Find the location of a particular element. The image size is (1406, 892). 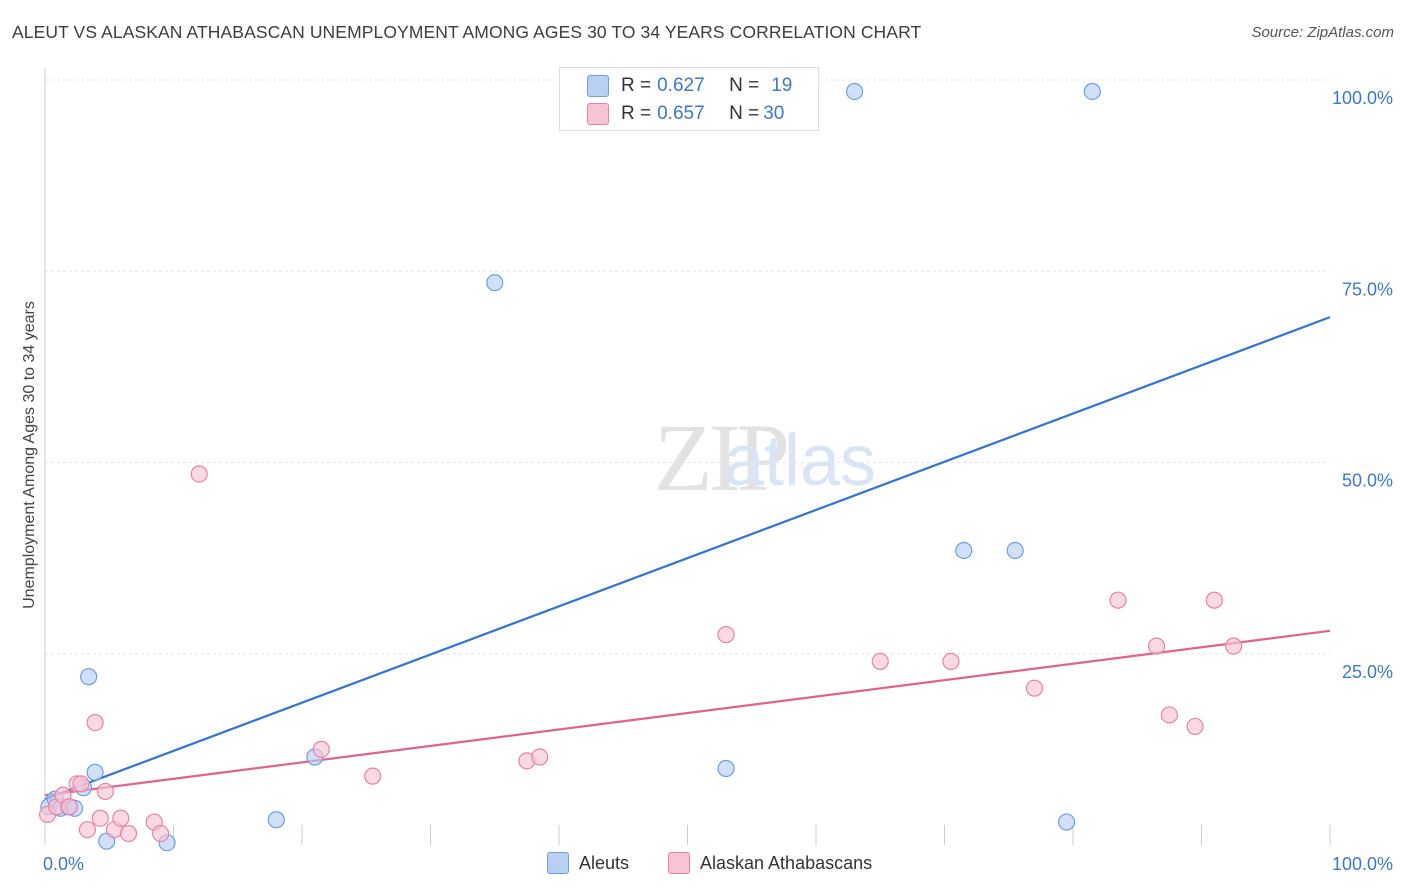

bottom-legend-swatch-aleuts is located at coordinates (558, 863).